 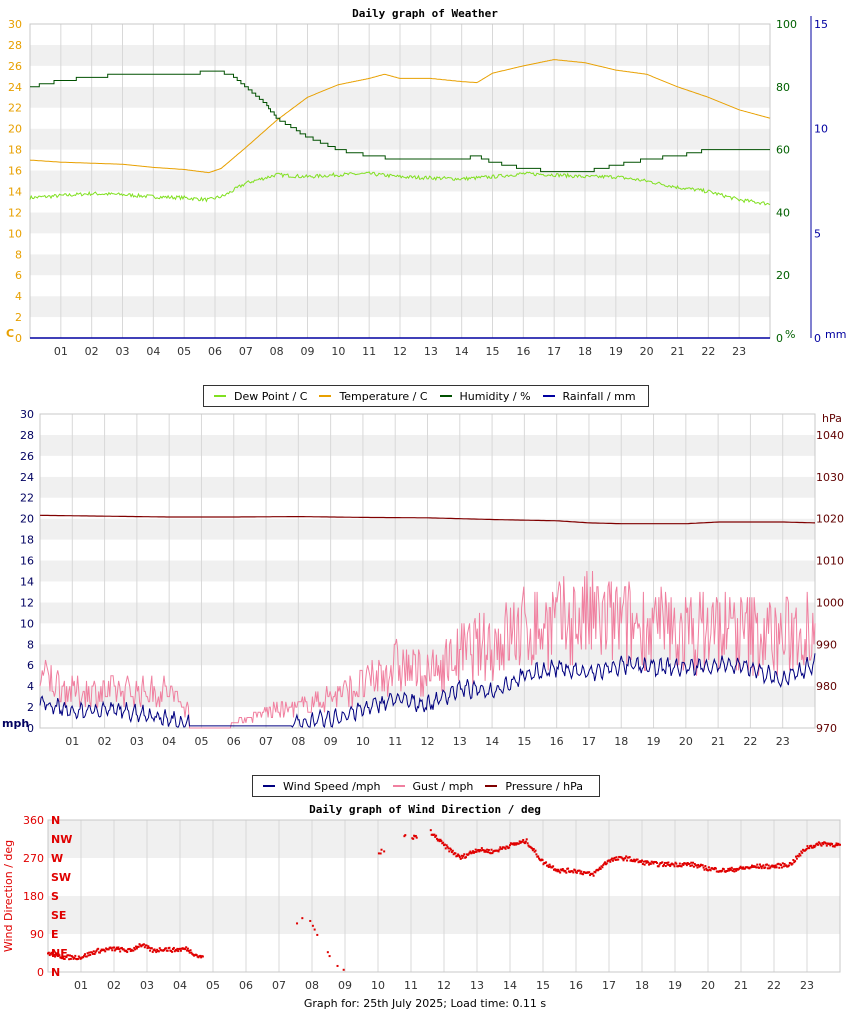 I want to click on weather-left-tick: 18, so click(x=15, y=150).